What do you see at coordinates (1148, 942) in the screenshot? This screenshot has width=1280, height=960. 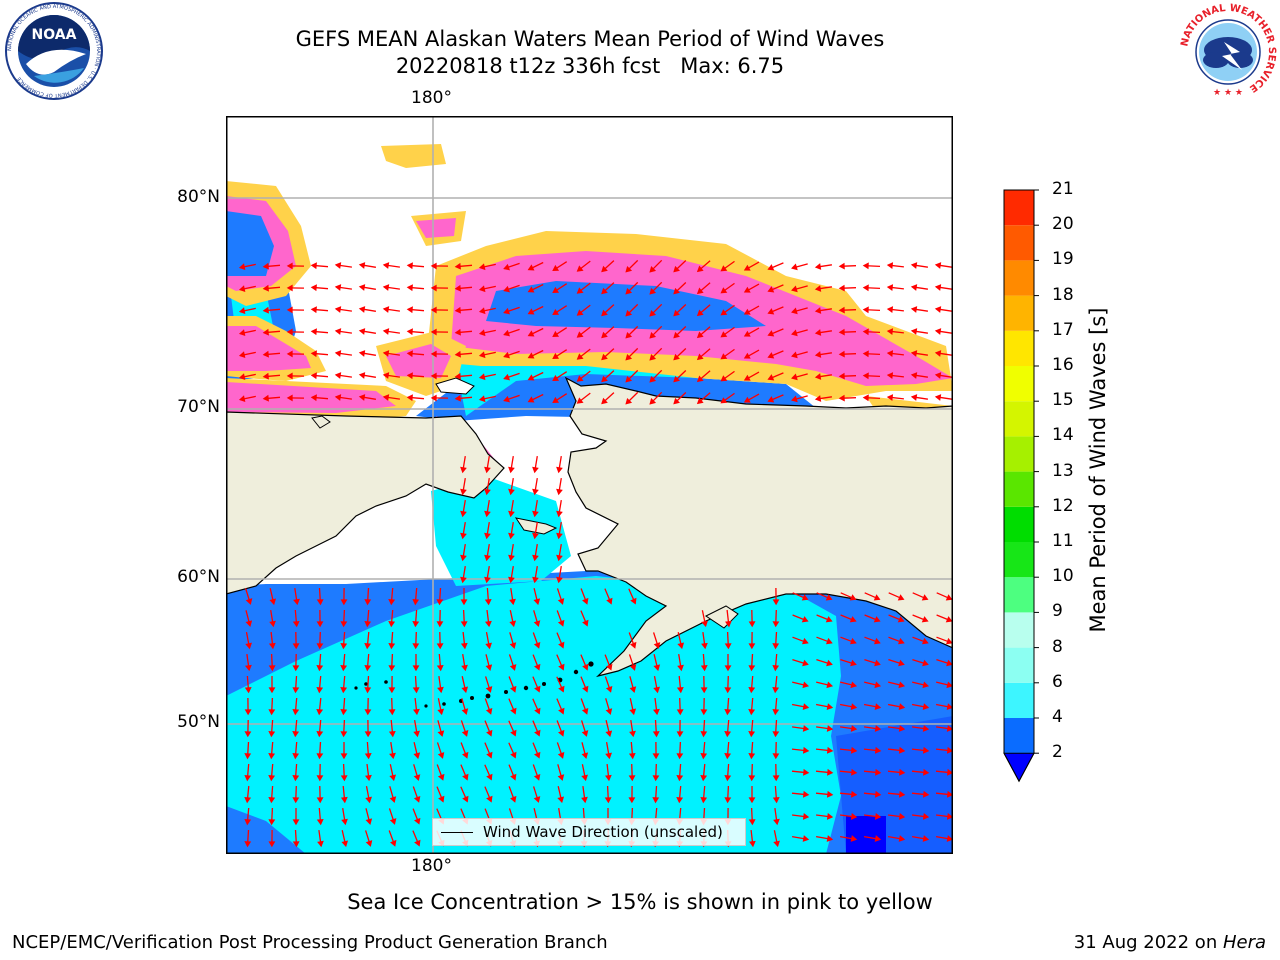 I see `date-text: 31 Aug 2022 on` at bounding box center [1148, 942].